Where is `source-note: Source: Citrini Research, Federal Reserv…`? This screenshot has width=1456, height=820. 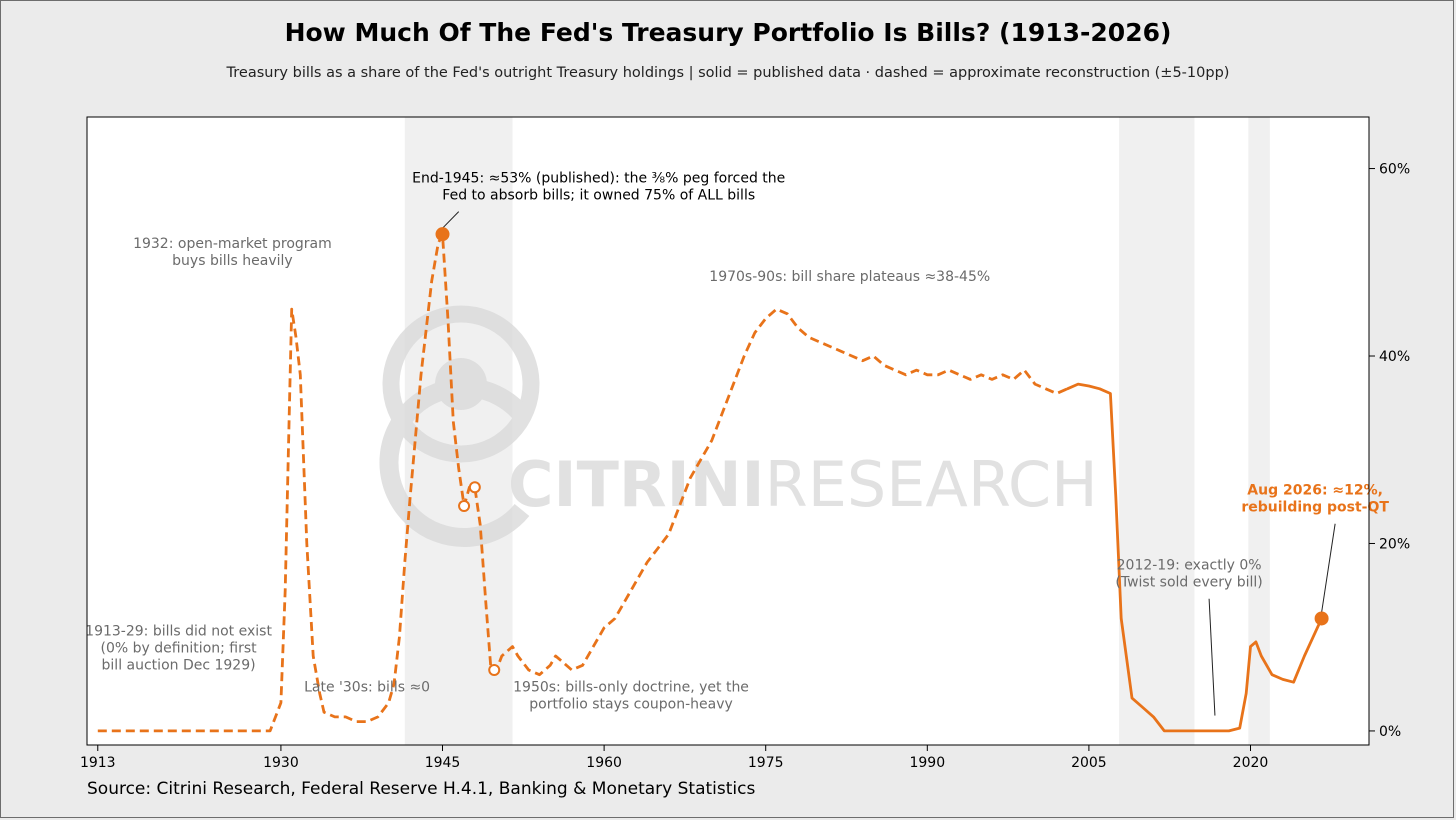
source-note: Source: Citrini Research, Federal Reserv… is located at coordinates (421, 789).